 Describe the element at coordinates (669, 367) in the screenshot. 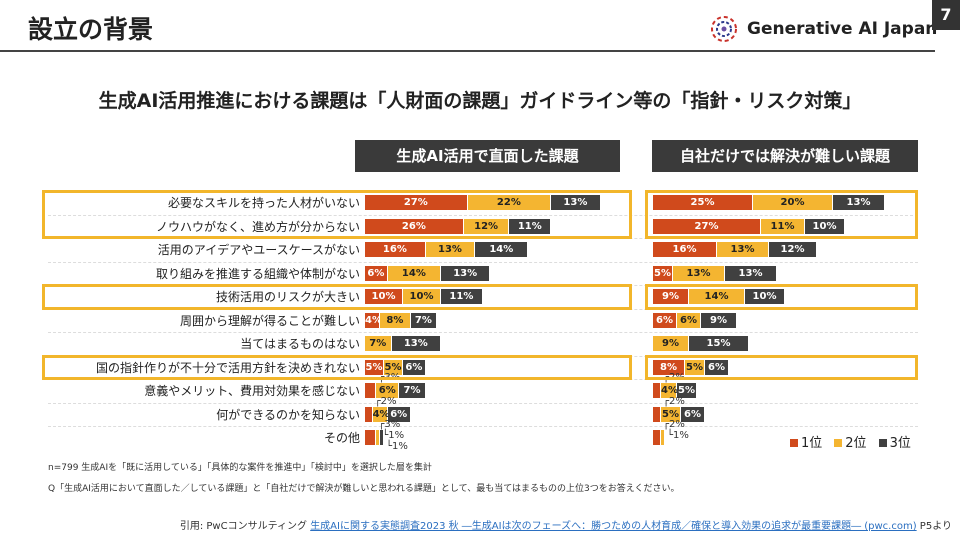

I see `bar-right-rank1: 8%` at that location.